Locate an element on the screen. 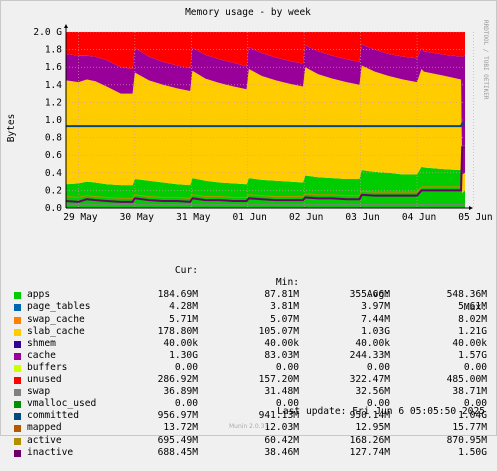 This screenshot has height=471, width=497. y-axis-label: Bytes is located at coordinates (11, 128).